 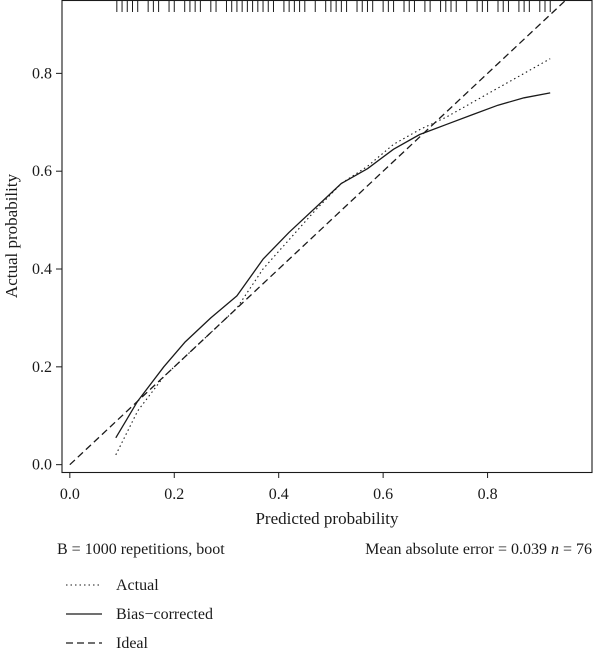 What do you see at coordinates (383, 494) in the screenshot?
I see `x-tick-label: 0.6` at bounding box center [383, 494].